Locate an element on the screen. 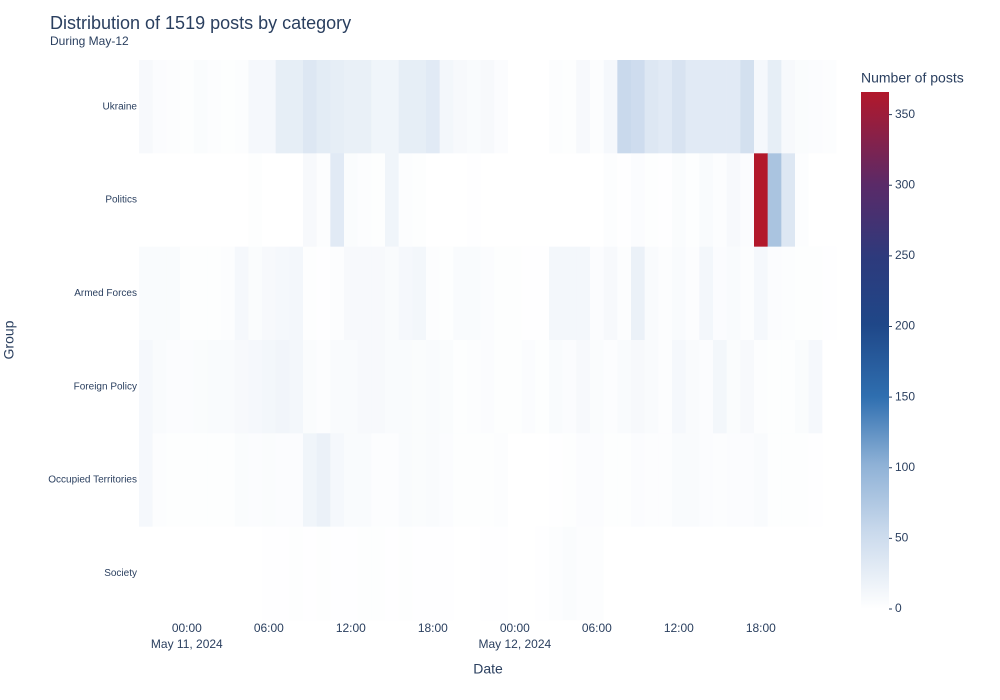 The height and width of the screenshot is (700, 1000). colorbar-tick-label: 0 is located at coordinates (898, 608).